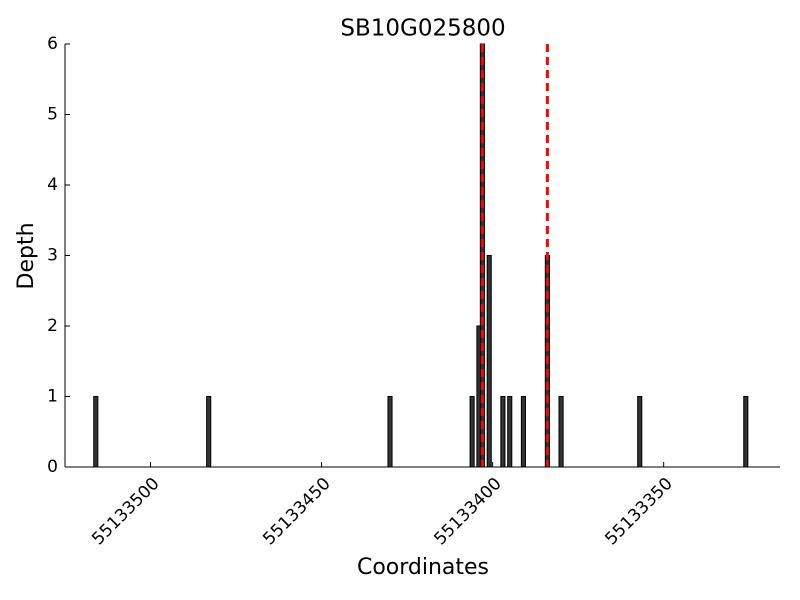 The height and width of the screenshot is (600, 800). What do you see at coordinates (125, 511) in the screenshot?
I see `x-tick-label: 55133500` at bounding box center [125, 511].